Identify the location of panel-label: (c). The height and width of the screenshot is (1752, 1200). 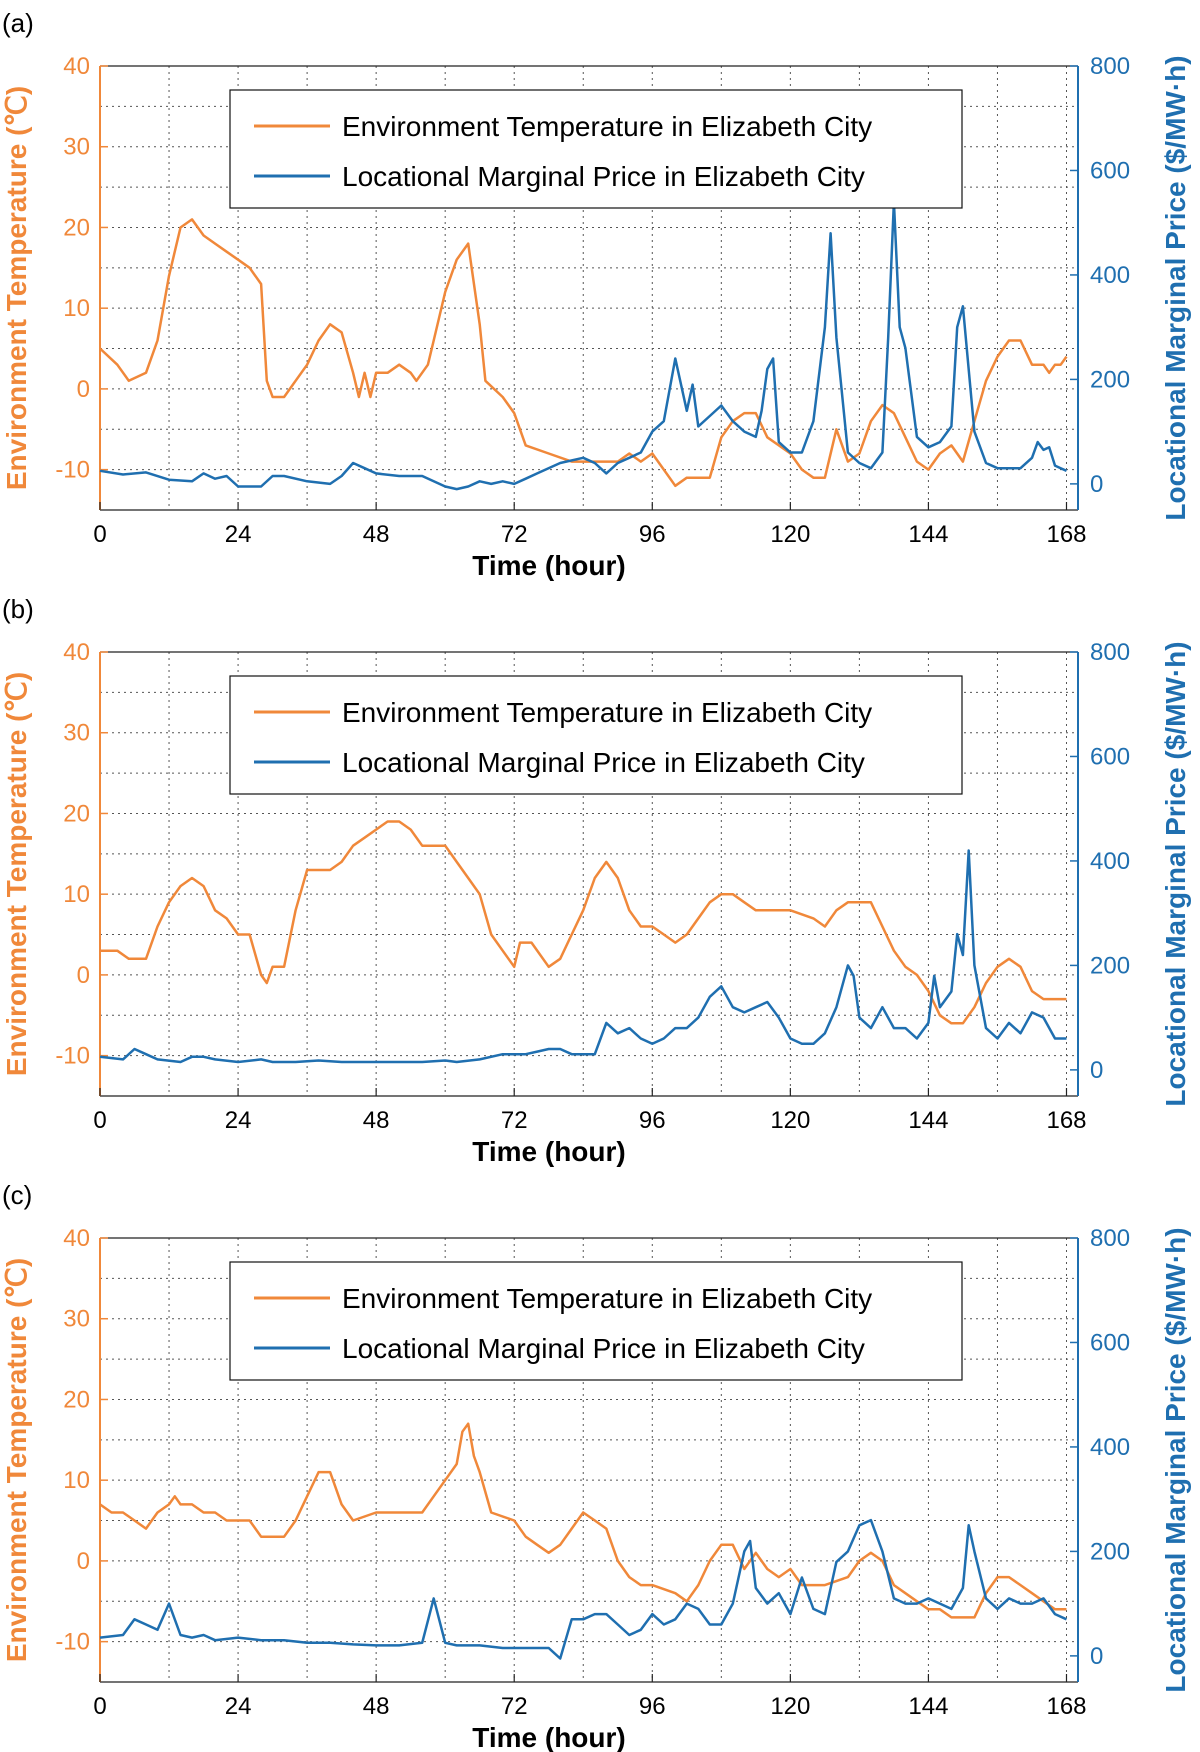
(17, 1195).